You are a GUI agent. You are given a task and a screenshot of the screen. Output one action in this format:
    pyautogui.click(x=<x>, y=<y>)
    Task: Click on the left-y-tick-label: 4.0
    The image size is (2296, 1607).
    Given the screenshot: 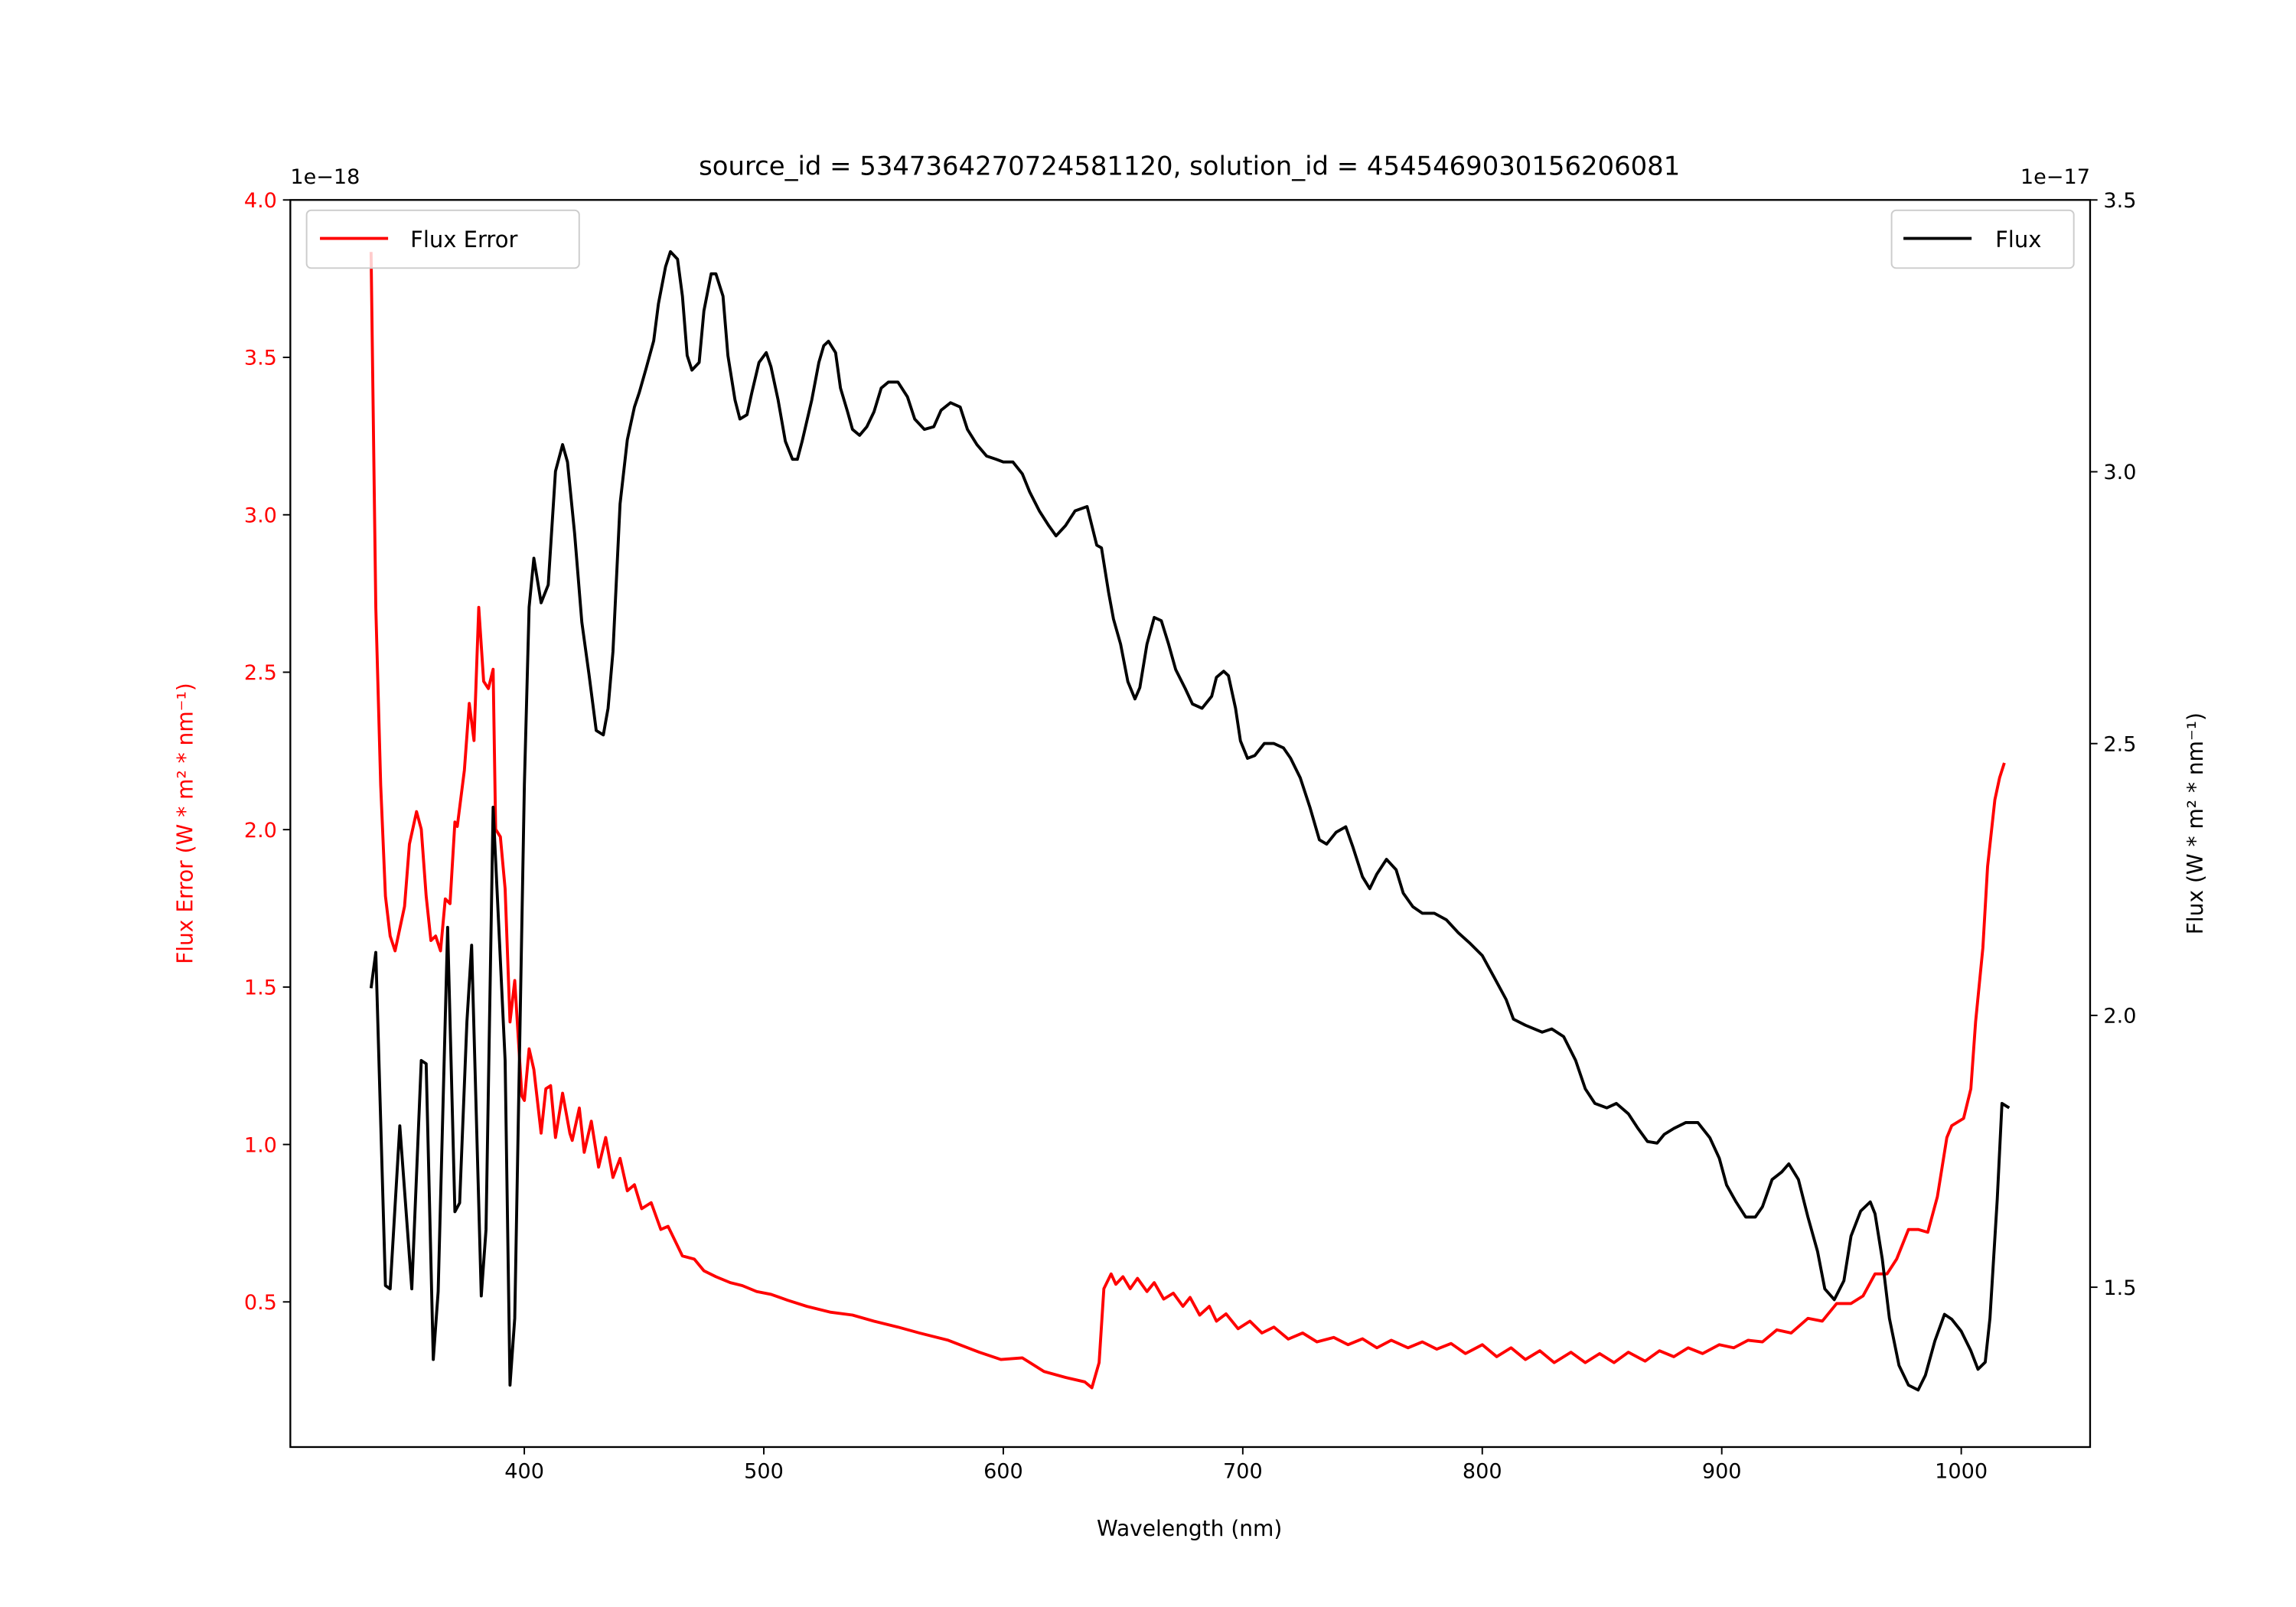 What is the action you would take?
    pyautogui.click(x=260, y=201)
    